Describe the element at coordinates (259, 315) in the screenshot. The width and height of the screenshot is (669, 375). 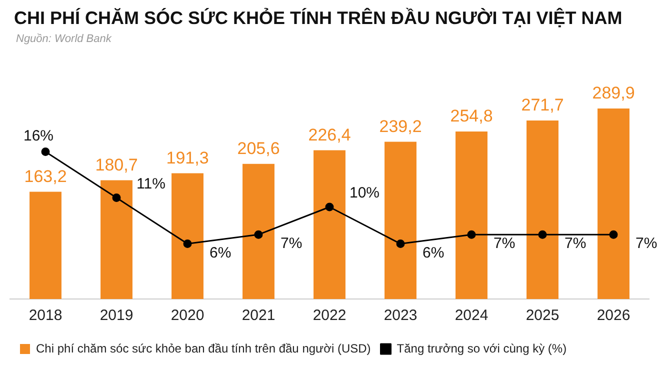
I see `x-tick-label: 2021` at that location.